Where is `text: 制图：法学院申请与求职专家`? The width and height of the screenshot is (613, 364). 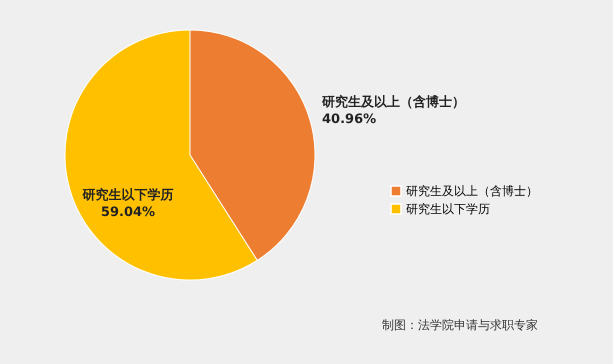
text: 制图：法学院申请与求职专家 is located at coordinates (460, 325).